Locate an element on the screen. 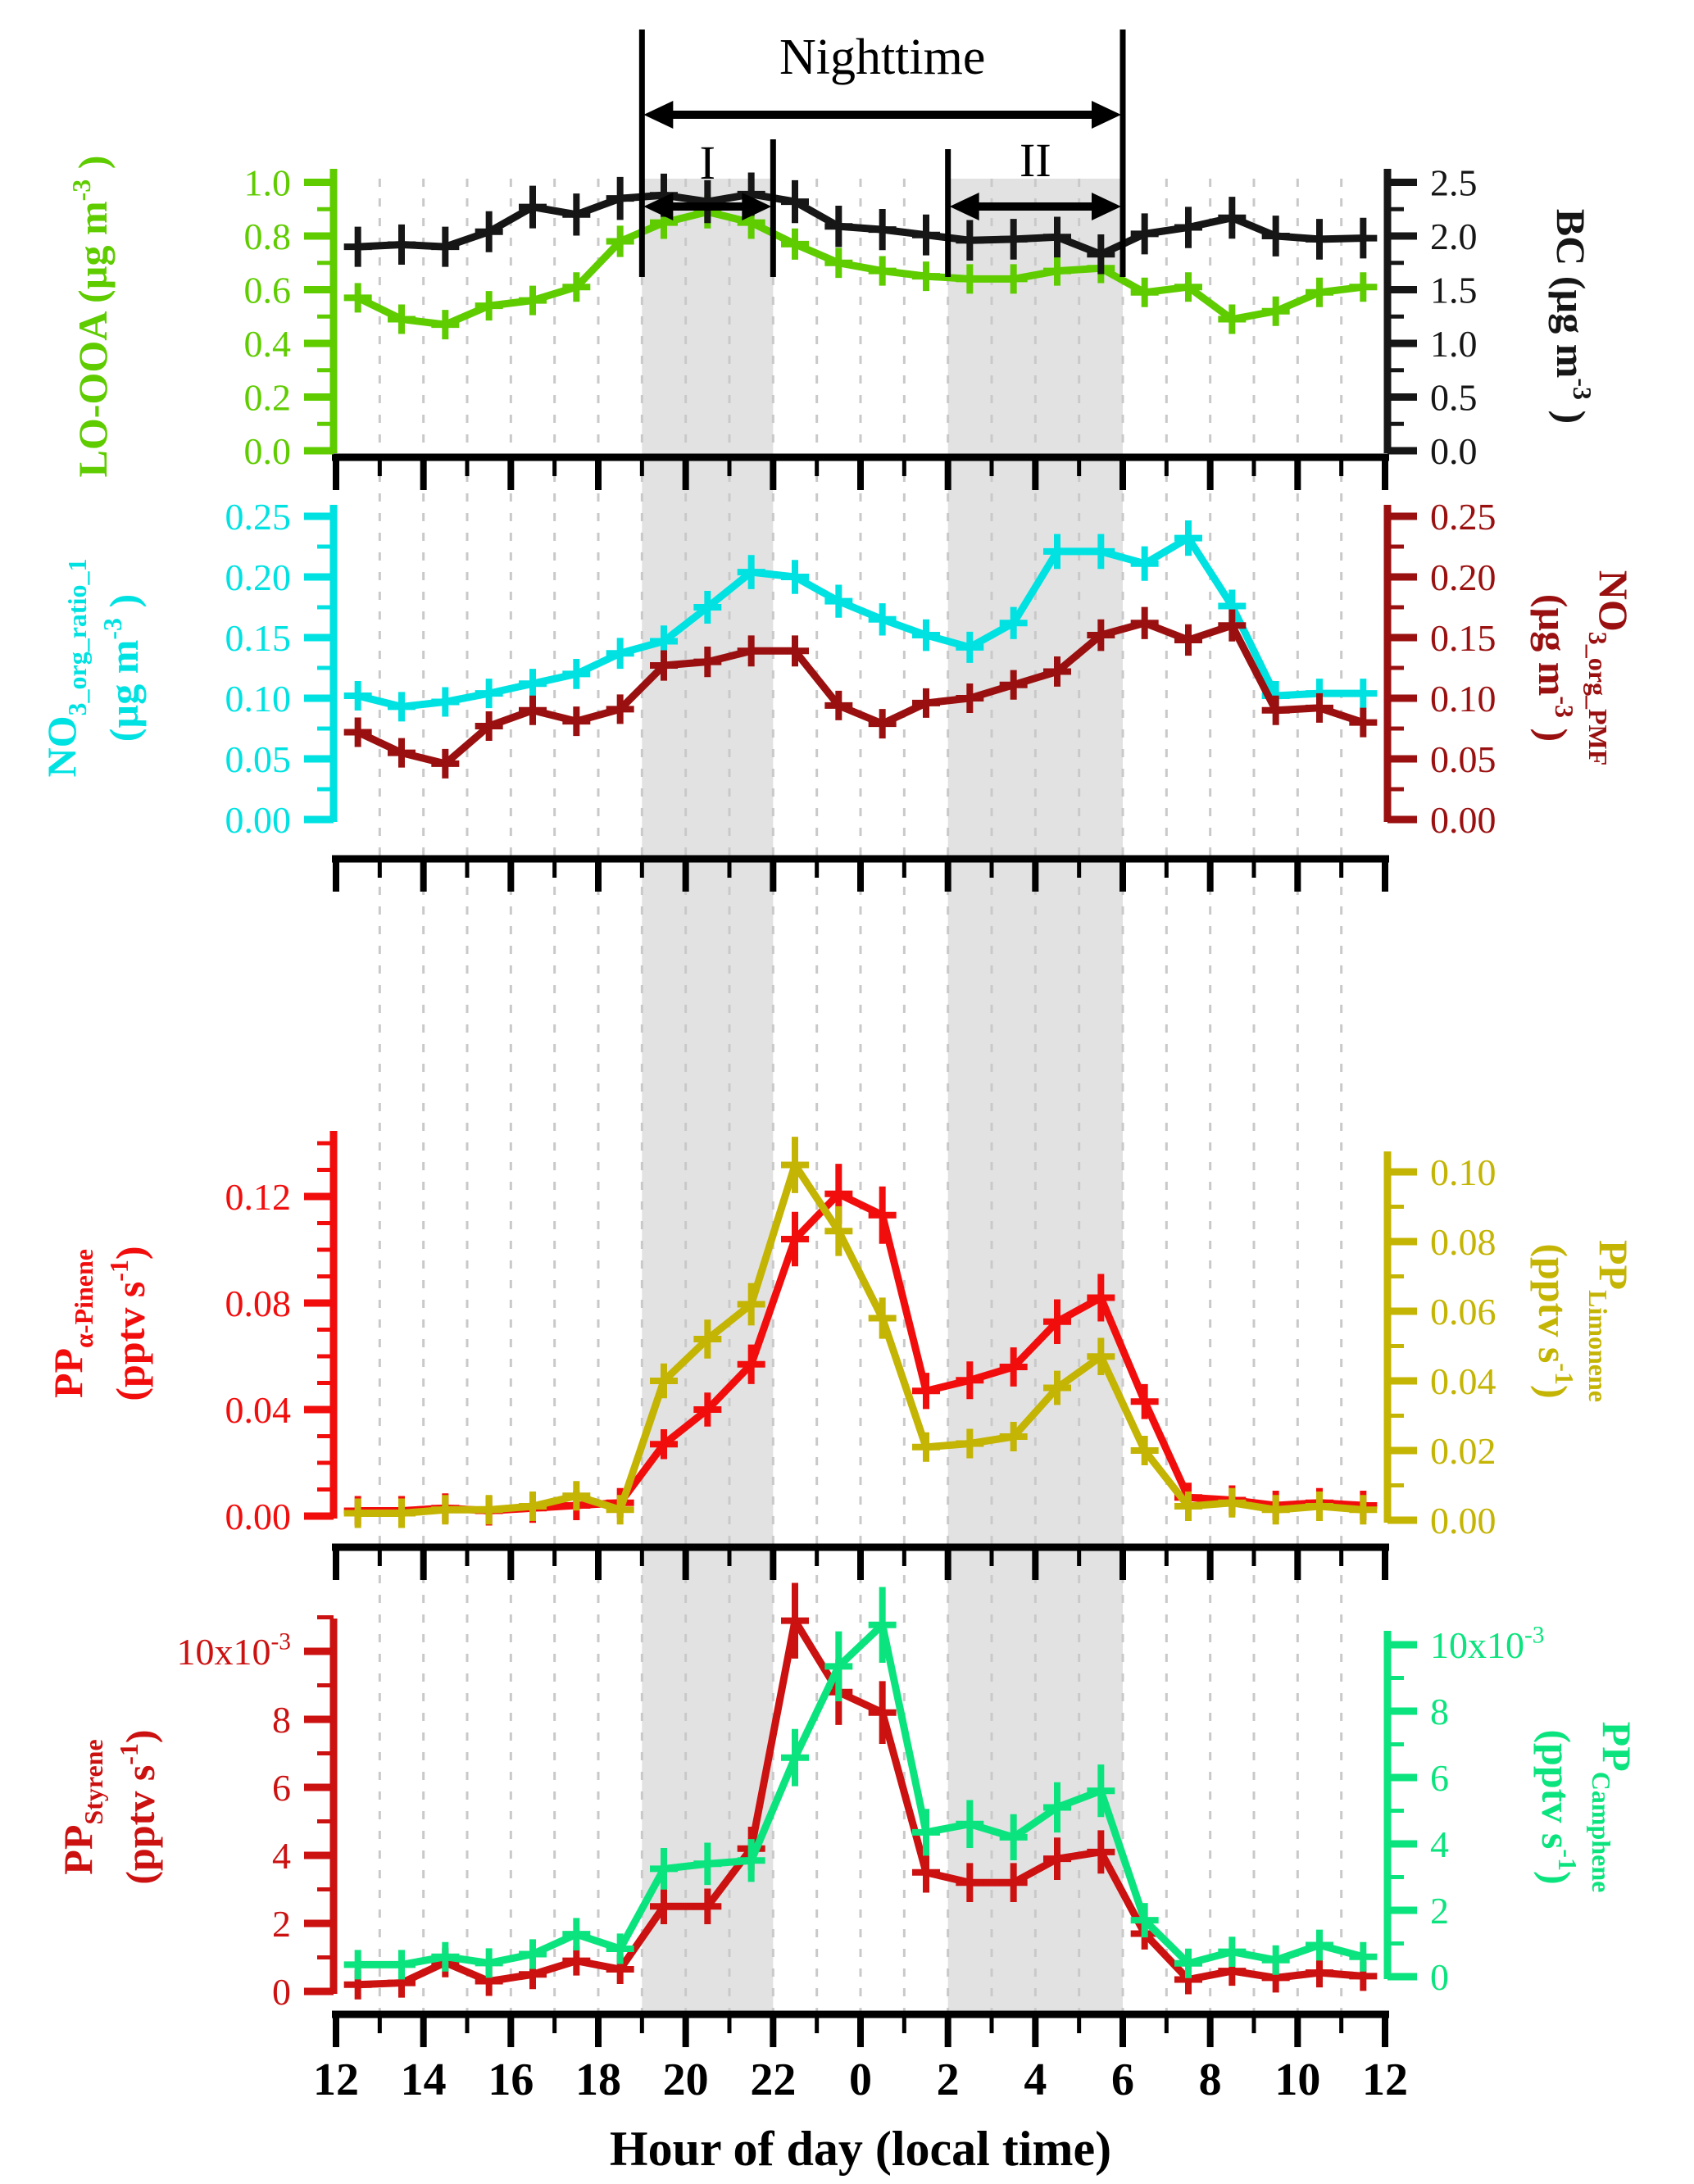 Image resolution: width=1694 pixels, height=2184 pixels. x-tick-label: 0 is located at coordinates (860, 2080).